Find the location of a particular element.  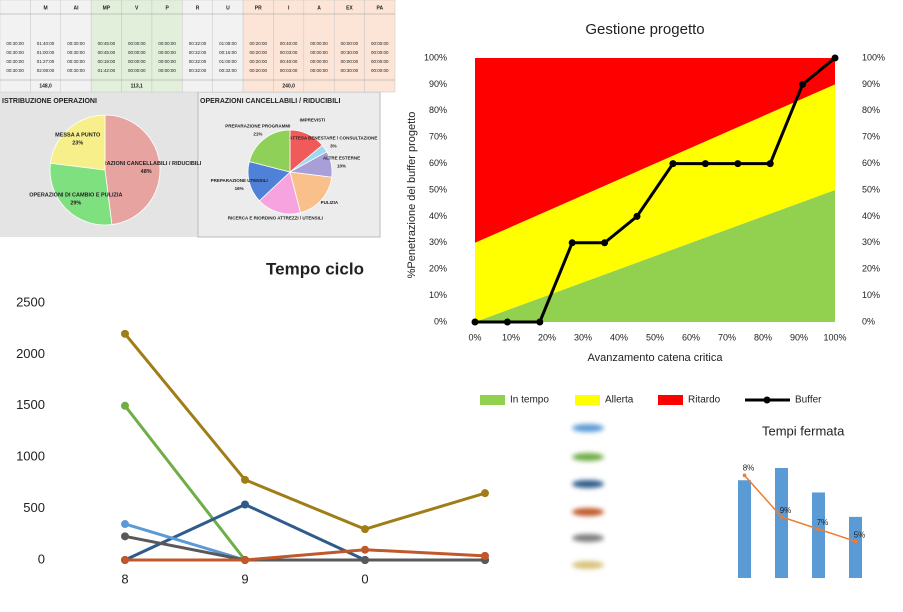

y-tick-label: 30% is located at coordinates (438, 242).